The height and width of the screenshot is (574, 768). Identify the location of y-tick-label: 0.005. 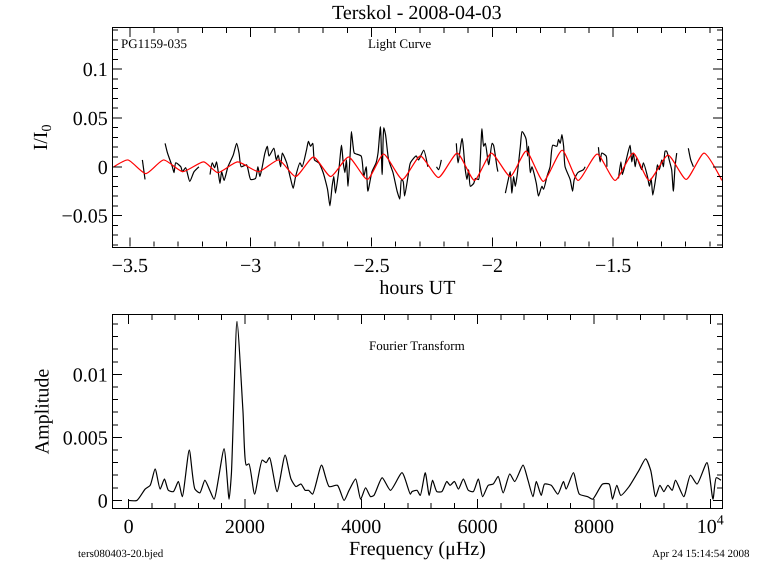
(85, 438).